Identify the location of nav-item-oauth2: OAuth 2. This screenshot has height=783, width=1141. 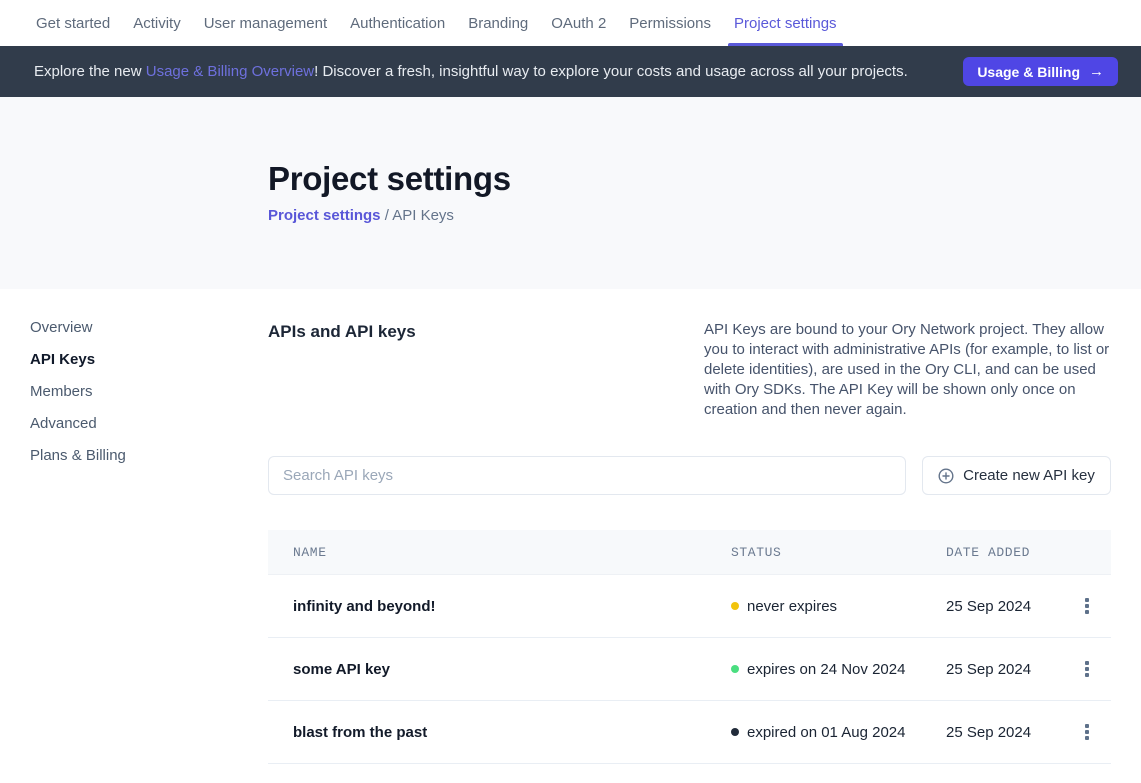
(579, 23).